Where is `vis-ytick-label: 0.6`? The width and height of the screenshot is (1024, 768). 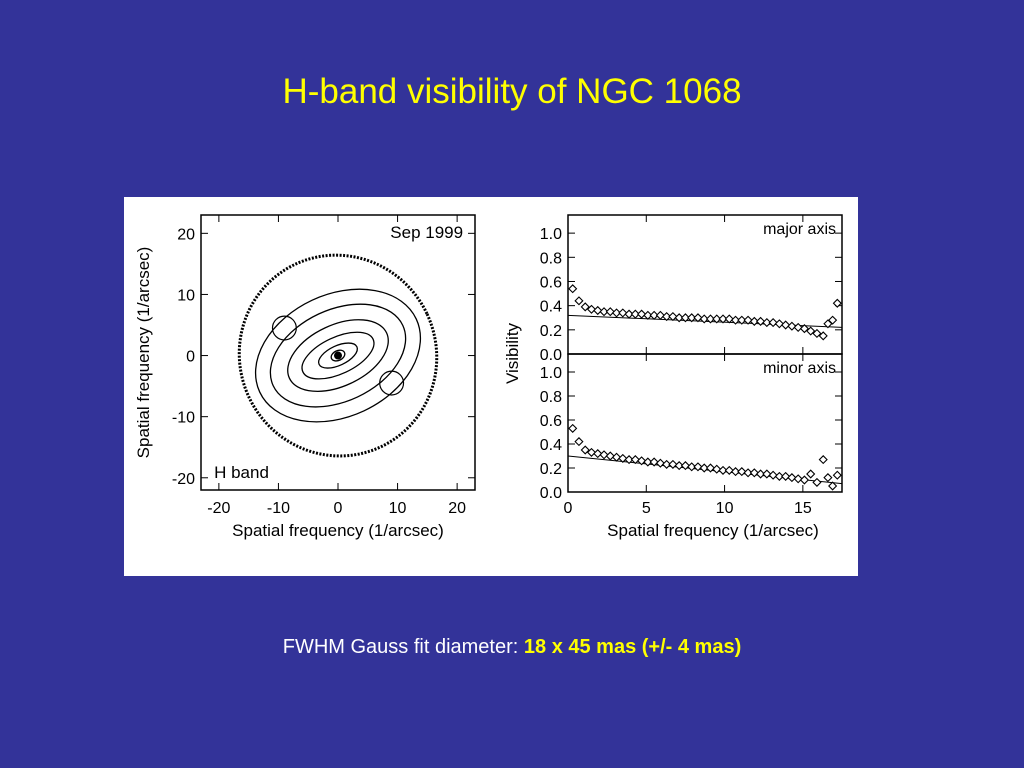 vis-ytick-label: 0.6 is located at coordinates (551, 421).